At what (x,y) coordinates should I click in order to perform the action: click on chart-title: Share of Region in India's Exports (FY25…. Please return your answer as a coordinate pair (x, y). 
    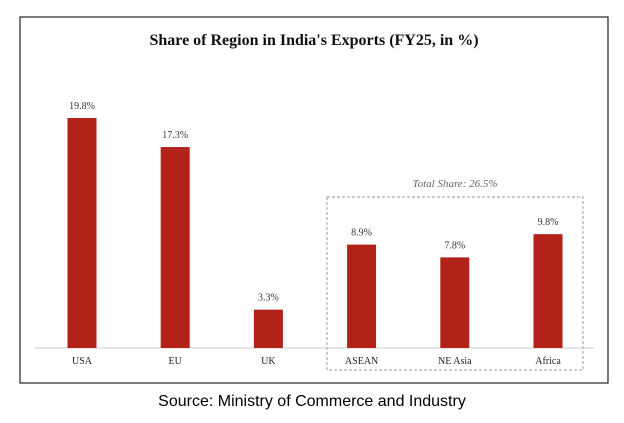
    Looking at the image, I should click on (313, 40).